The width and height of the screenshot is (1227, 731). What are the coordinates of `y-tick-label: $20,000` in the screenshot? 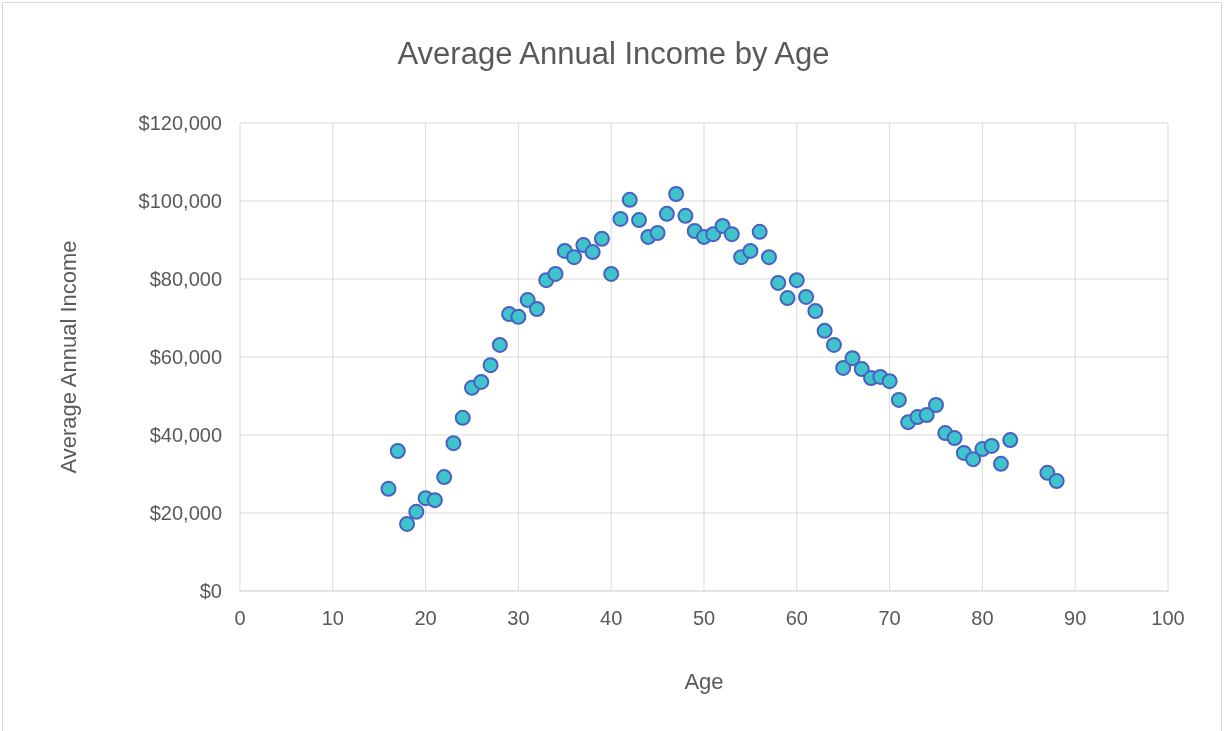 It's located at (185, 513).